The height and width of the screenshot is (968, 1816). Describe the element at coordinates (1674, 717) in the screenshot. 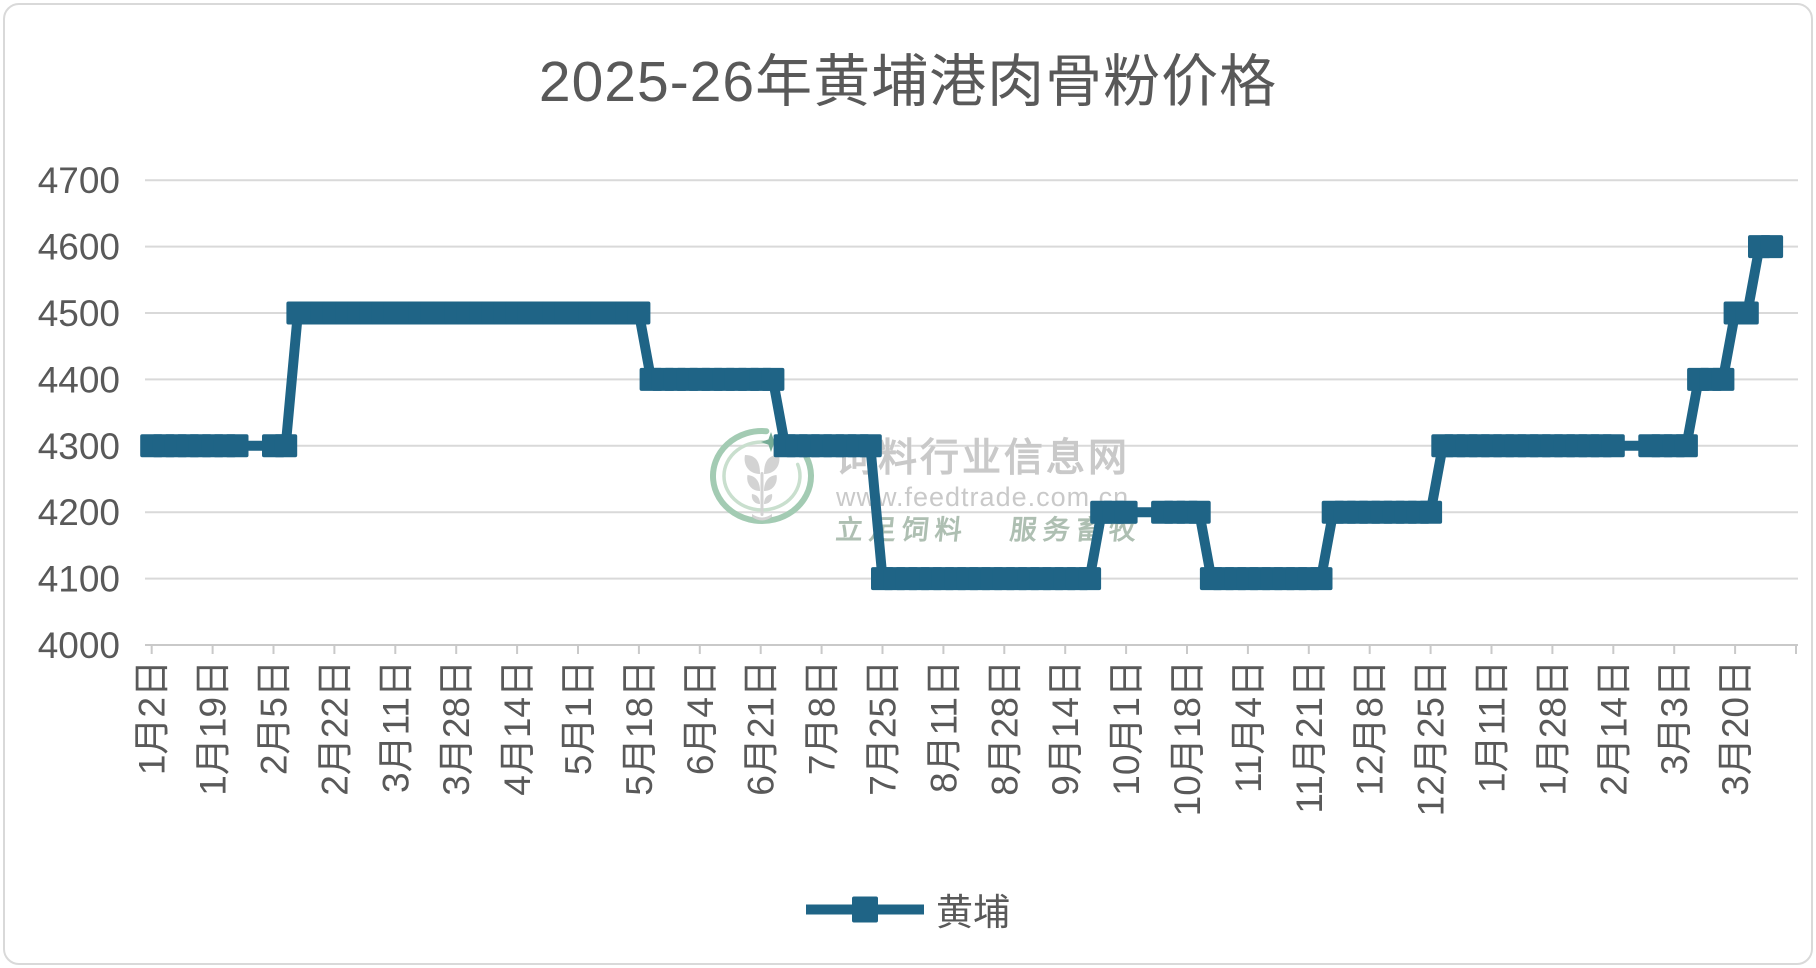

I see `x-axis-label: 3月3日` at that location.